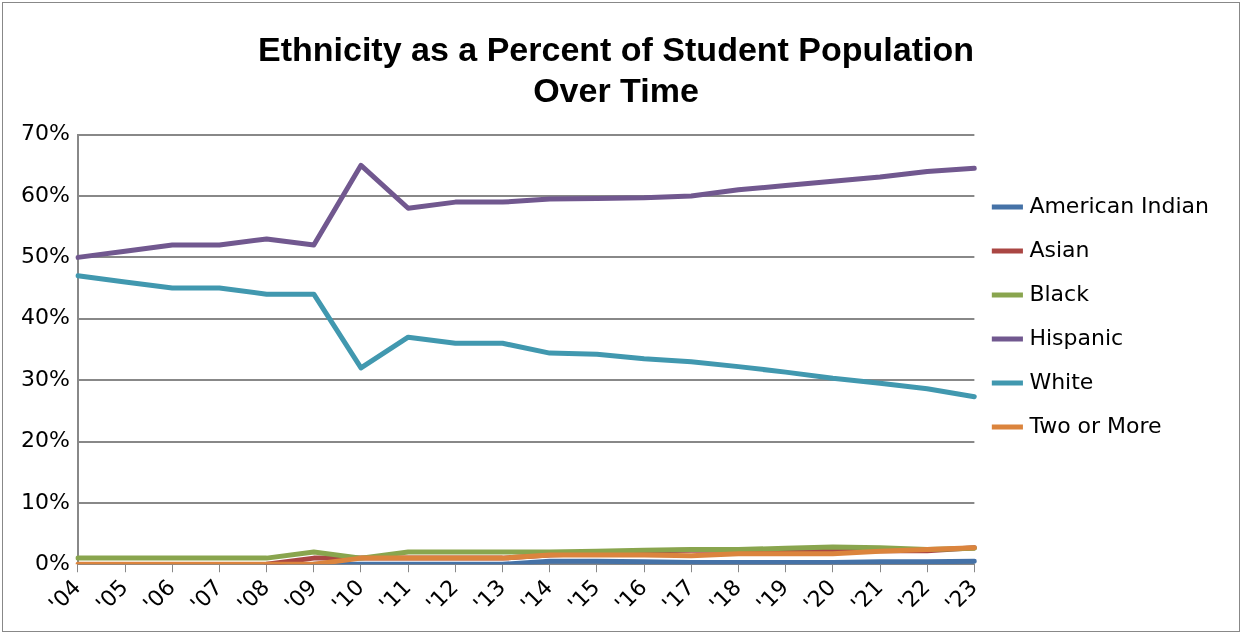 This screenshot has width=1244, height=636. What do you see at coordinates (395, 595) in the screenshot?
I see `x-tick-label: '11` at bounding box center [395, 595].